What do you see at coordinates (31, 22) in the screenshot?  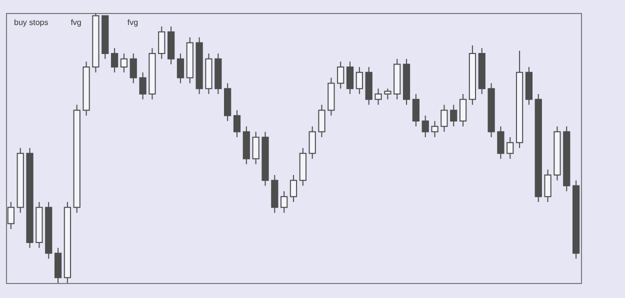 I see `annotation: buy stops` at bounding box center [31, 22].